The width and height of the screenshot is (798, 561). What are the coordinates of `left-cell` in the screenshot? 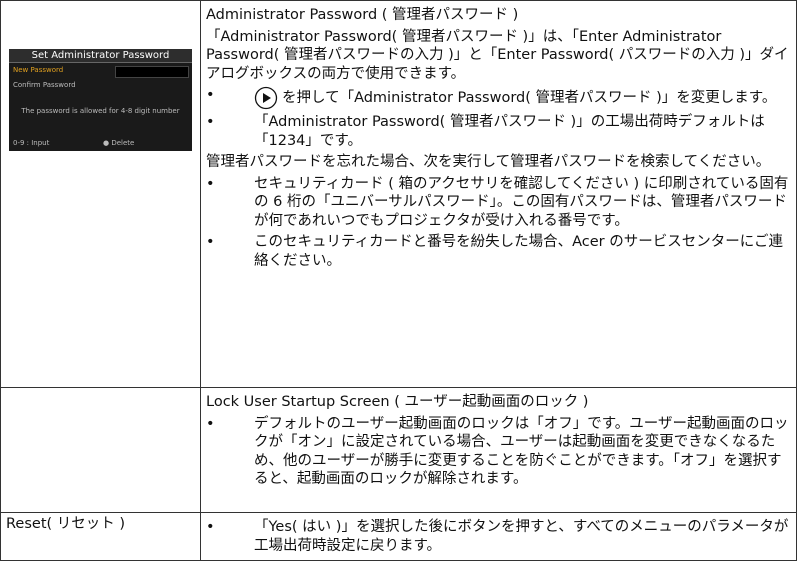 It's located at (100, 450).